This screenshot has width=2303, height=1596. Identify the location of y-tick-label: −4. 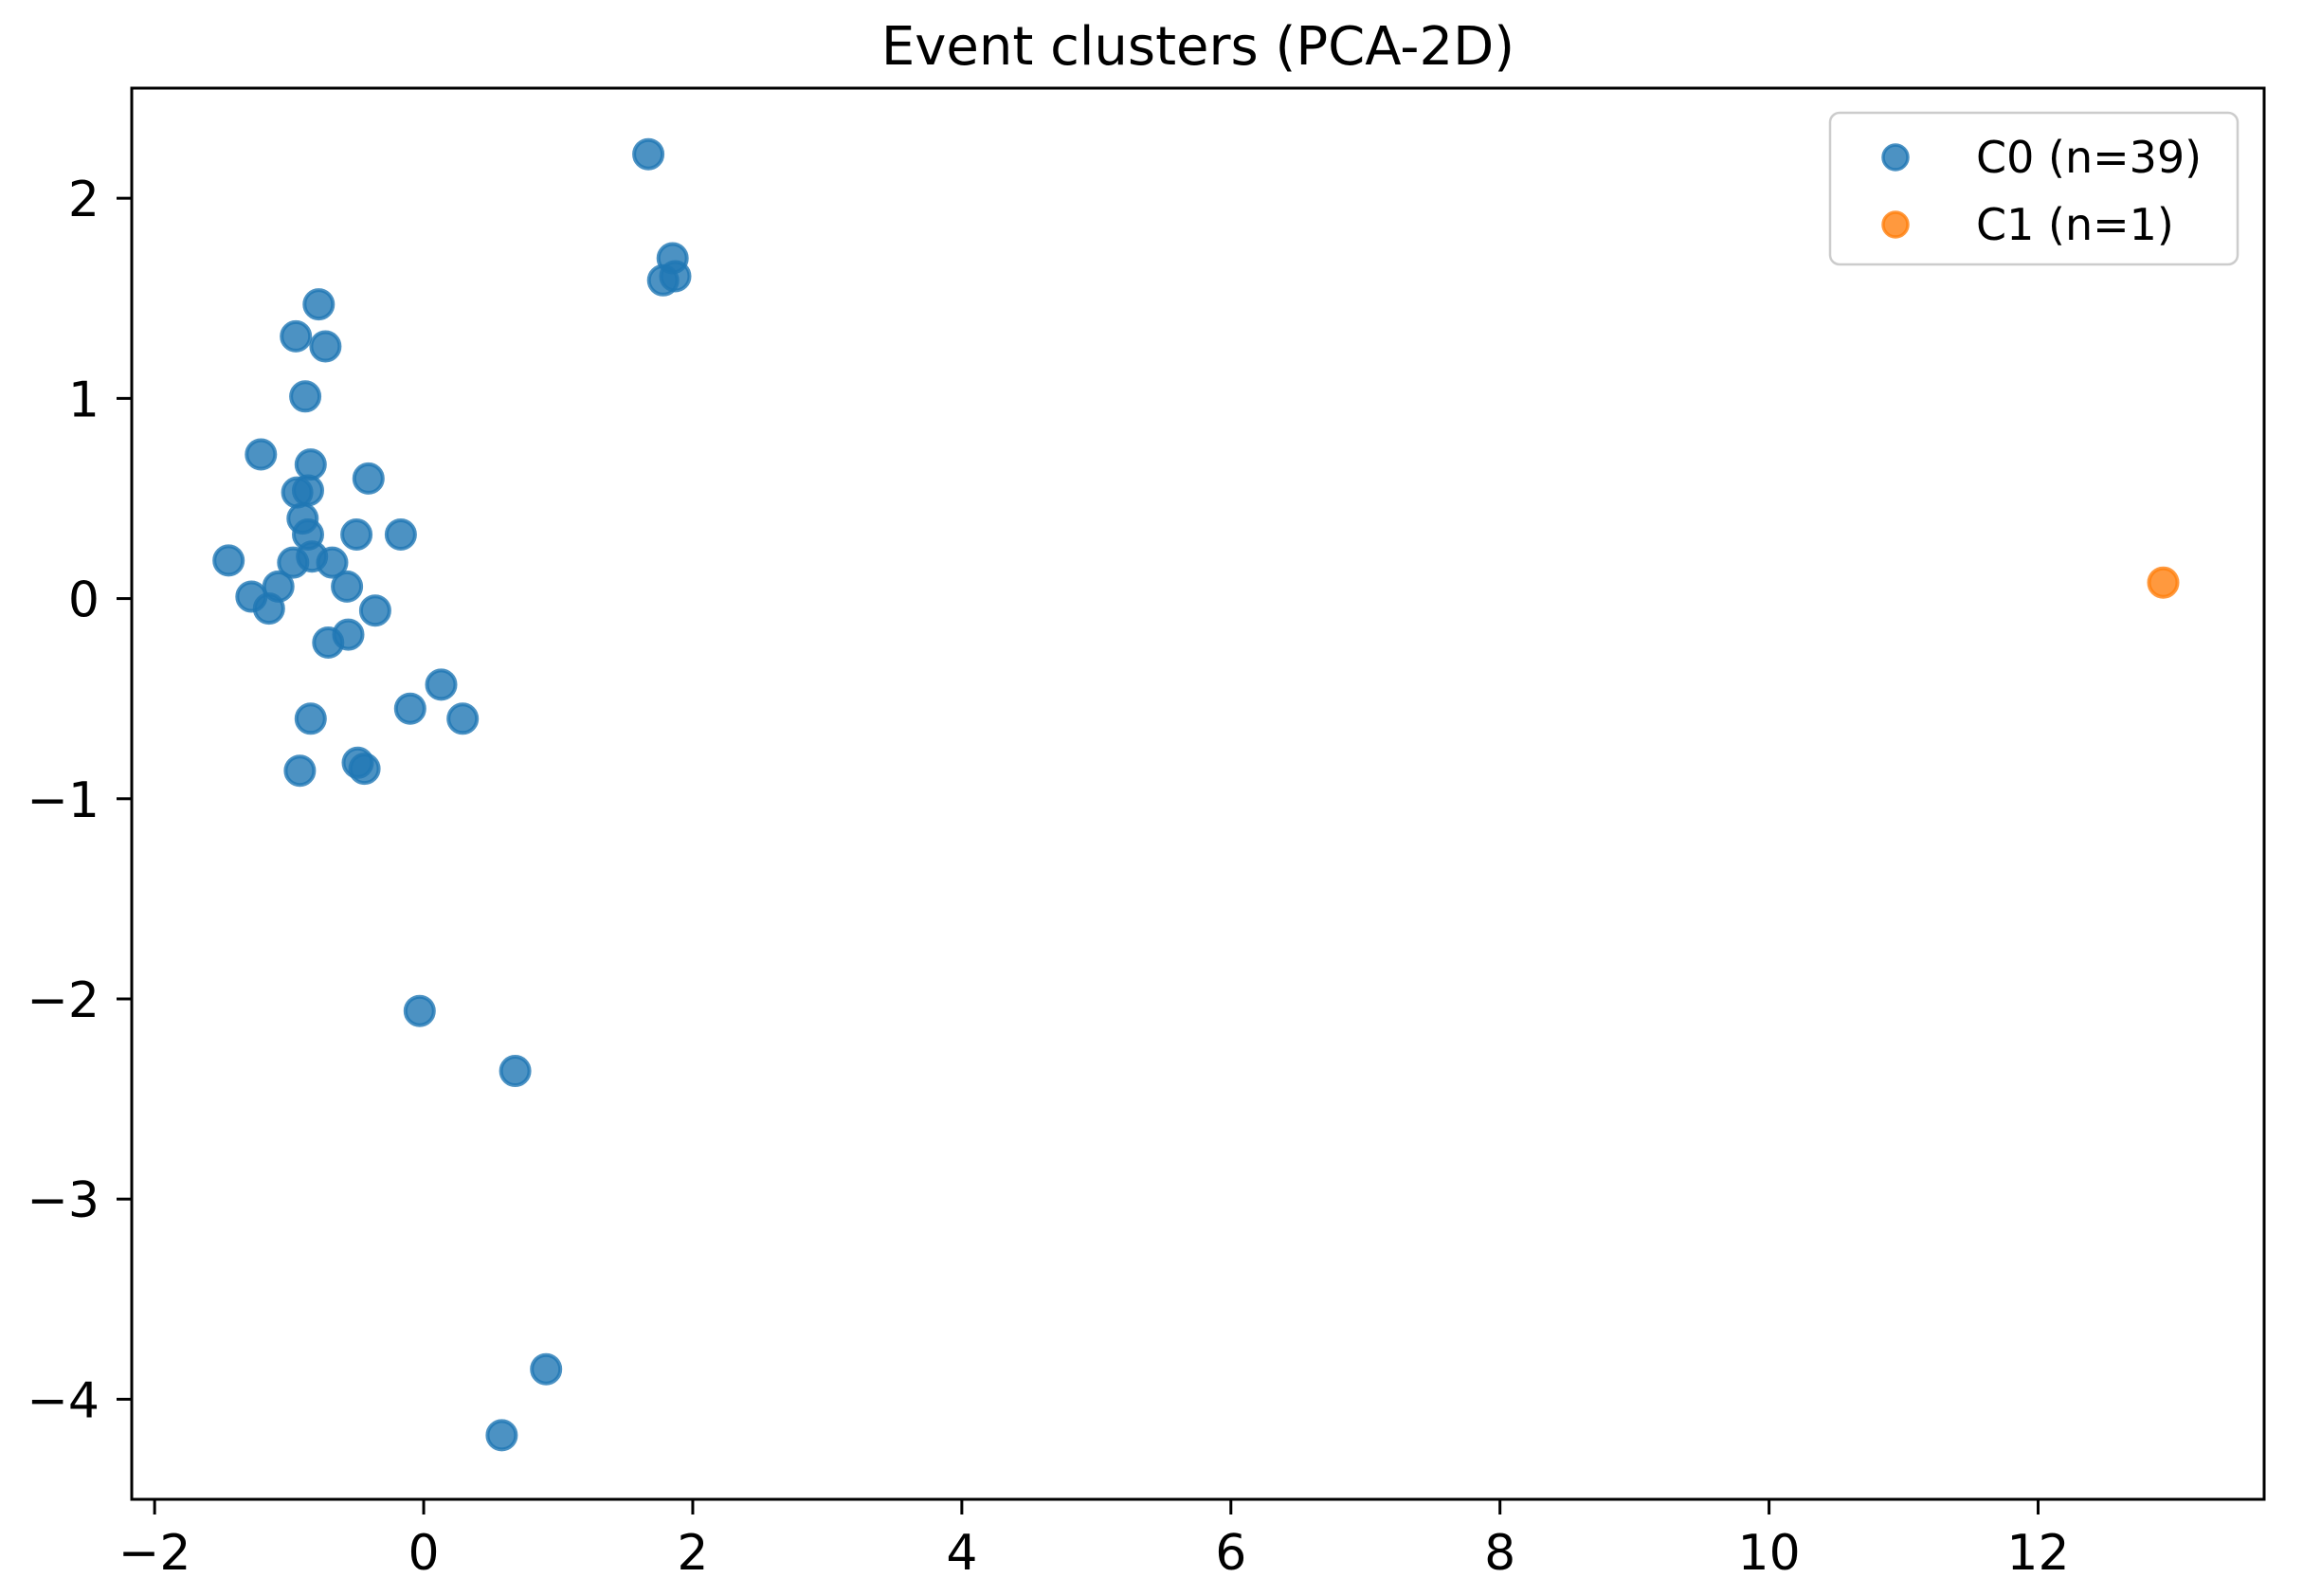
(63, 1401).